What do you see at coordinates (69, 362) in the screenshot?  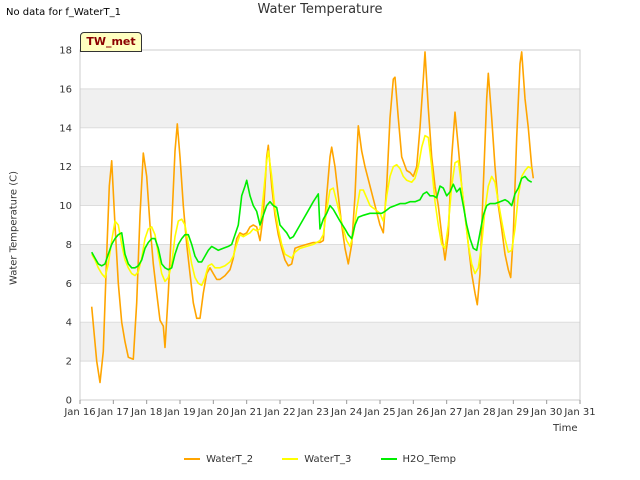 I see `y-tick-label: 2` at bounding box center [69, 362].